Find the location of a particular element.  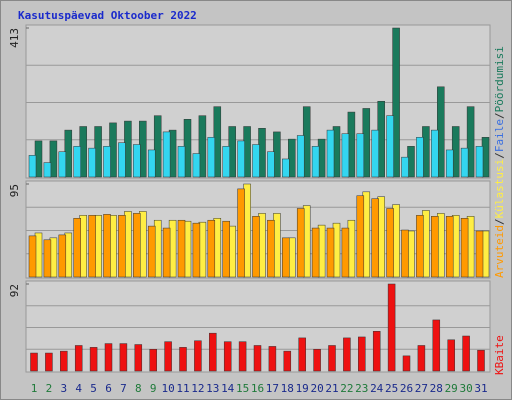

legend-entry: KBaite is located at coordinates (499, 355).